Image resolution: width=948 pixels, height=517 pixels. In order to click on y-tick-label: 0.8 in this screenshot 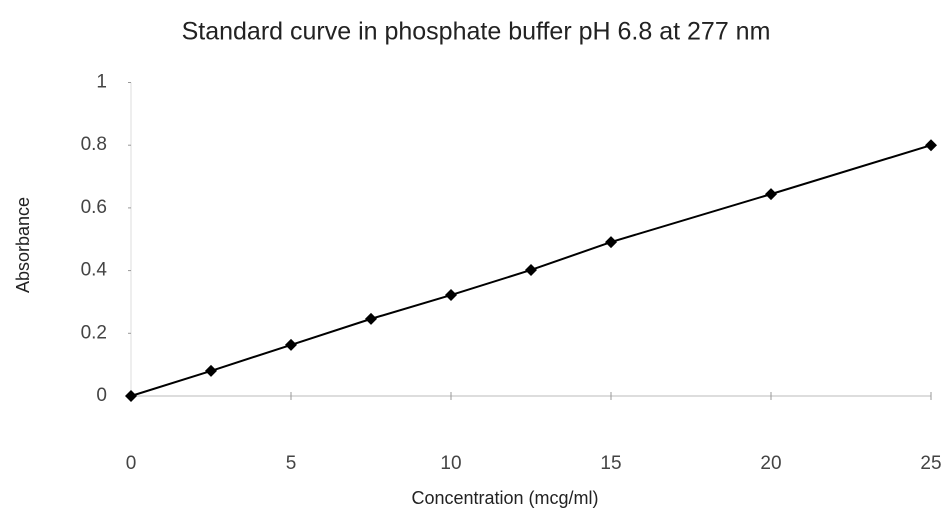, I will do `click(94, 144)`.